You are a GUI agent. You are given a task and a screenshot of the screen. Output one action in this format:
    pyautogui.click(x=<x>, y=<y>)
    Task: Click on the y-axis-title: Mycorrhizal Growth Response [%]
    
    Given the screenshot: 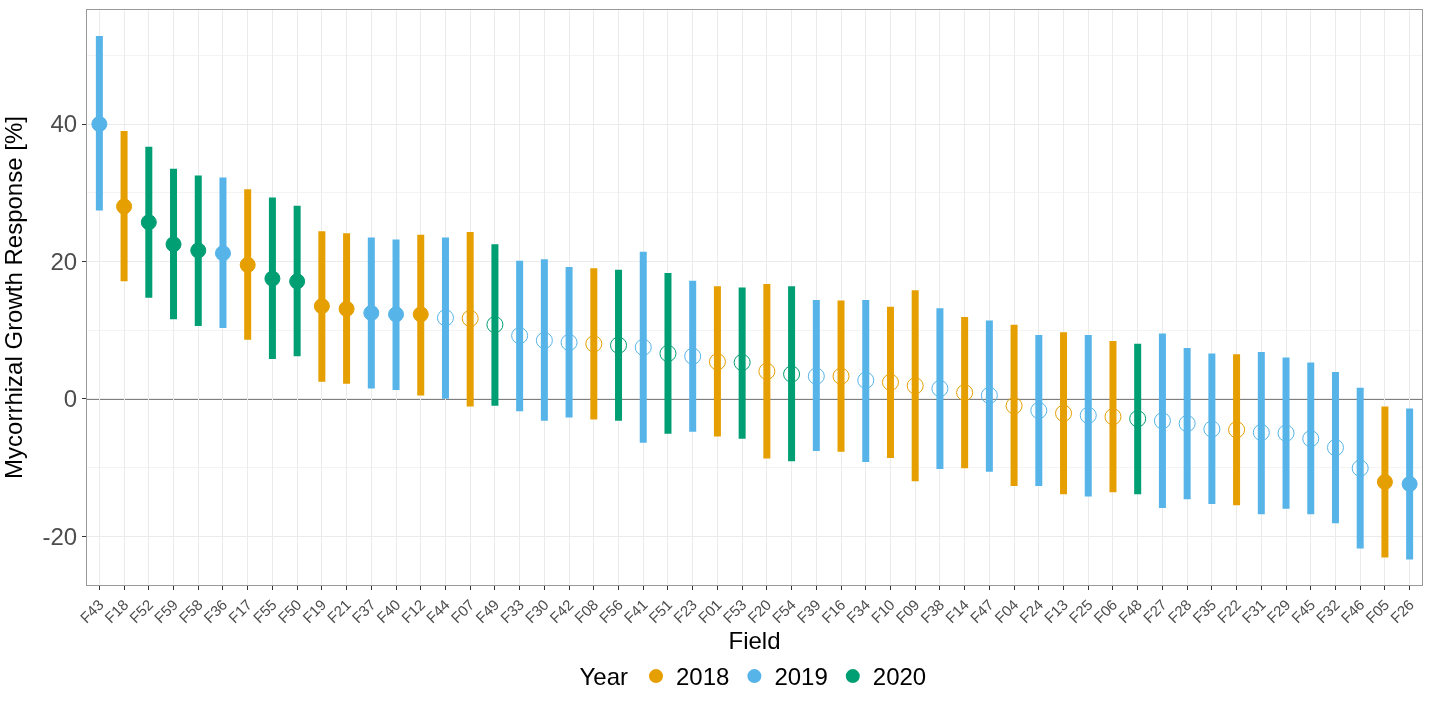 What is the action you would take?
    pyautogui.click(x=13, y=297)
    